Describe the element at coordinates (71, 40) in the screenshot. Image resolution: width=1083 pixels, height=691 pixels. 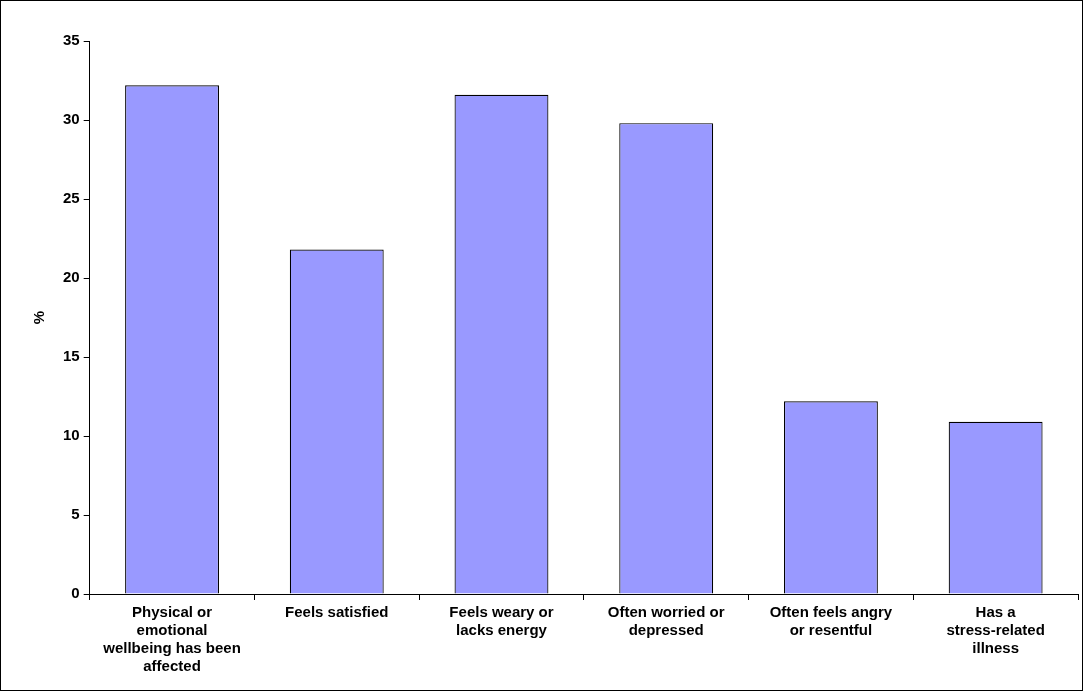
I see `y-tick-label: 35` at that location.